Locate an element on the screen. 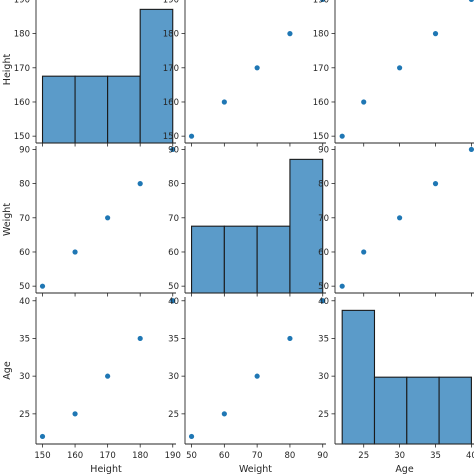  y-axis-label-age: Age is located at coordinates (7, 370).